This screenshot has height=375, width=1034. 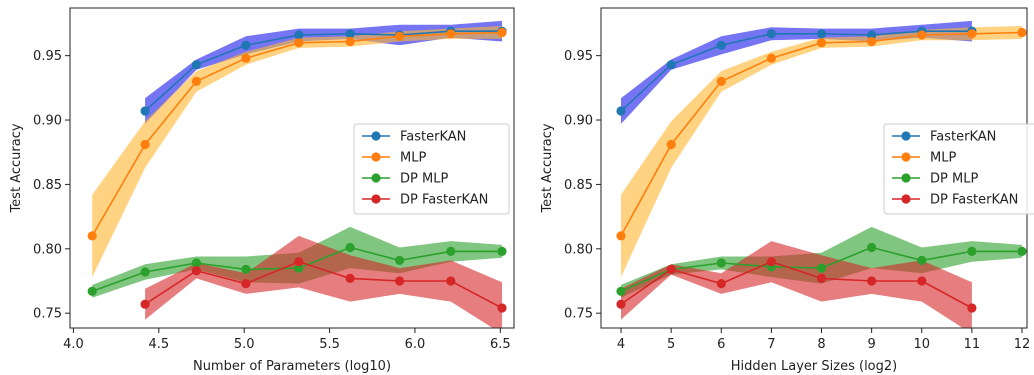 I want to click on x-tick-label: 5.0, so click(x=244, y=344).